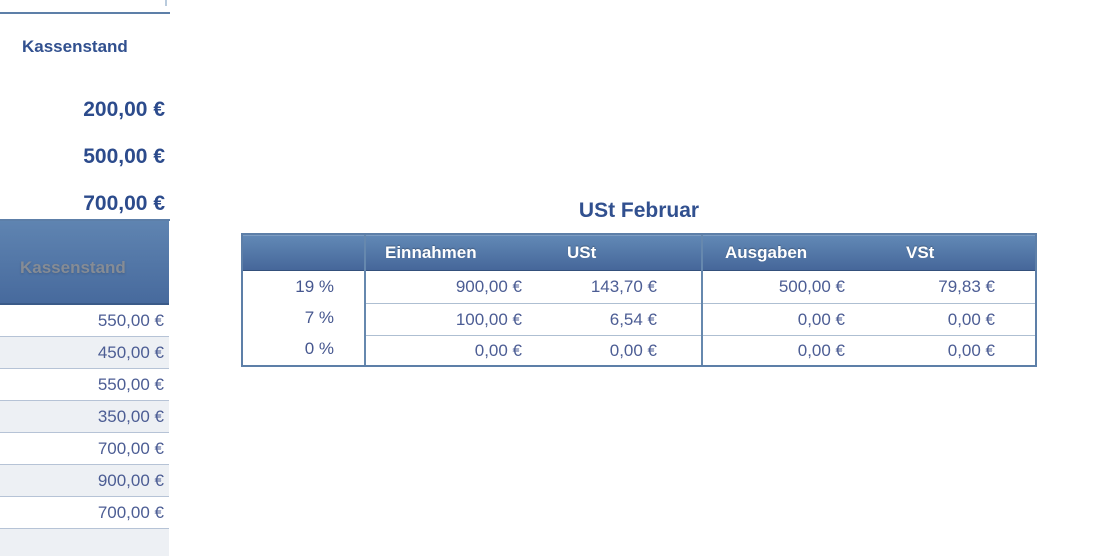  I want to click on column-header-ausgaben: Ausgaben, so click(785, 253).